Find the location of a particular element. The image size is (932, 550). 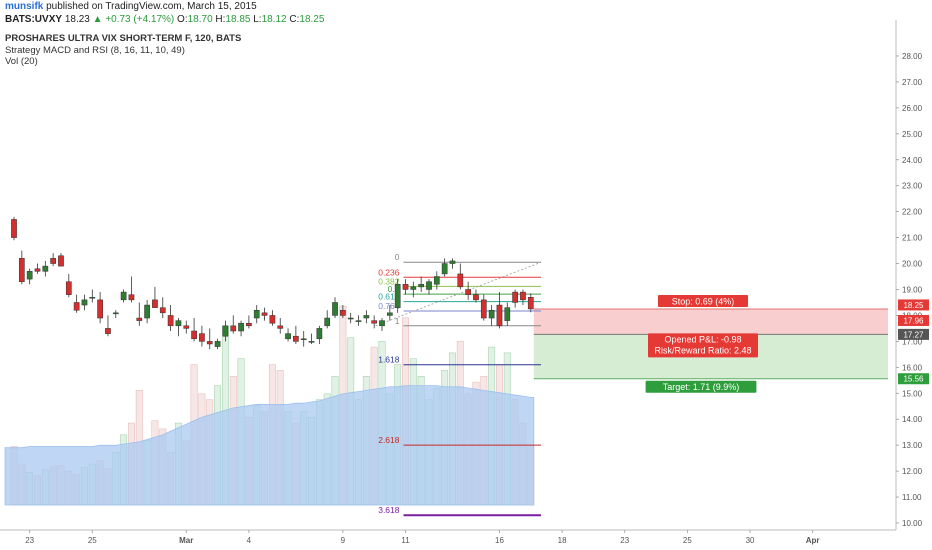

price-change: ▲ +0.73 (+4.17%) is located at coordinates (133, 19).